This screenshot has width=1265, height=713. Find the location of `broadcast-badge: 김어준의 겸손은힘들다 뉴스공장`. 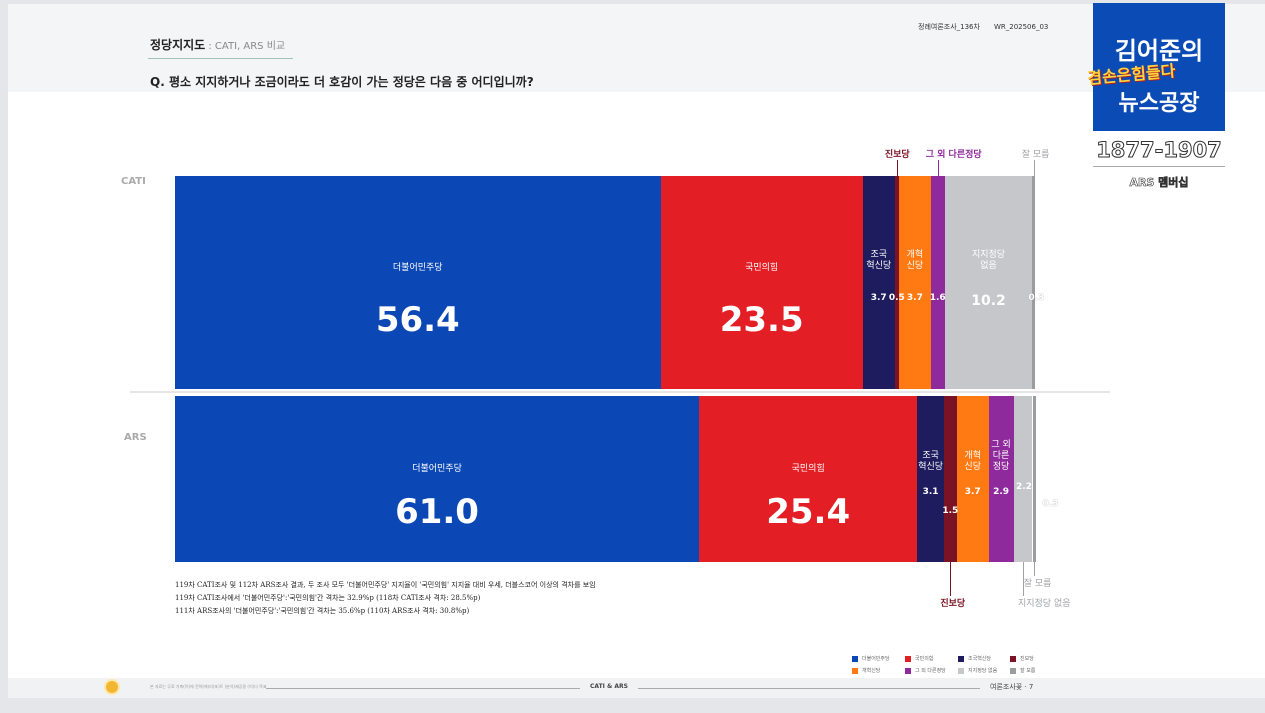

broadcast-badge: 김어준의 겸손은힘들다 뉴스공장 is located at coordinates (1155, 67).